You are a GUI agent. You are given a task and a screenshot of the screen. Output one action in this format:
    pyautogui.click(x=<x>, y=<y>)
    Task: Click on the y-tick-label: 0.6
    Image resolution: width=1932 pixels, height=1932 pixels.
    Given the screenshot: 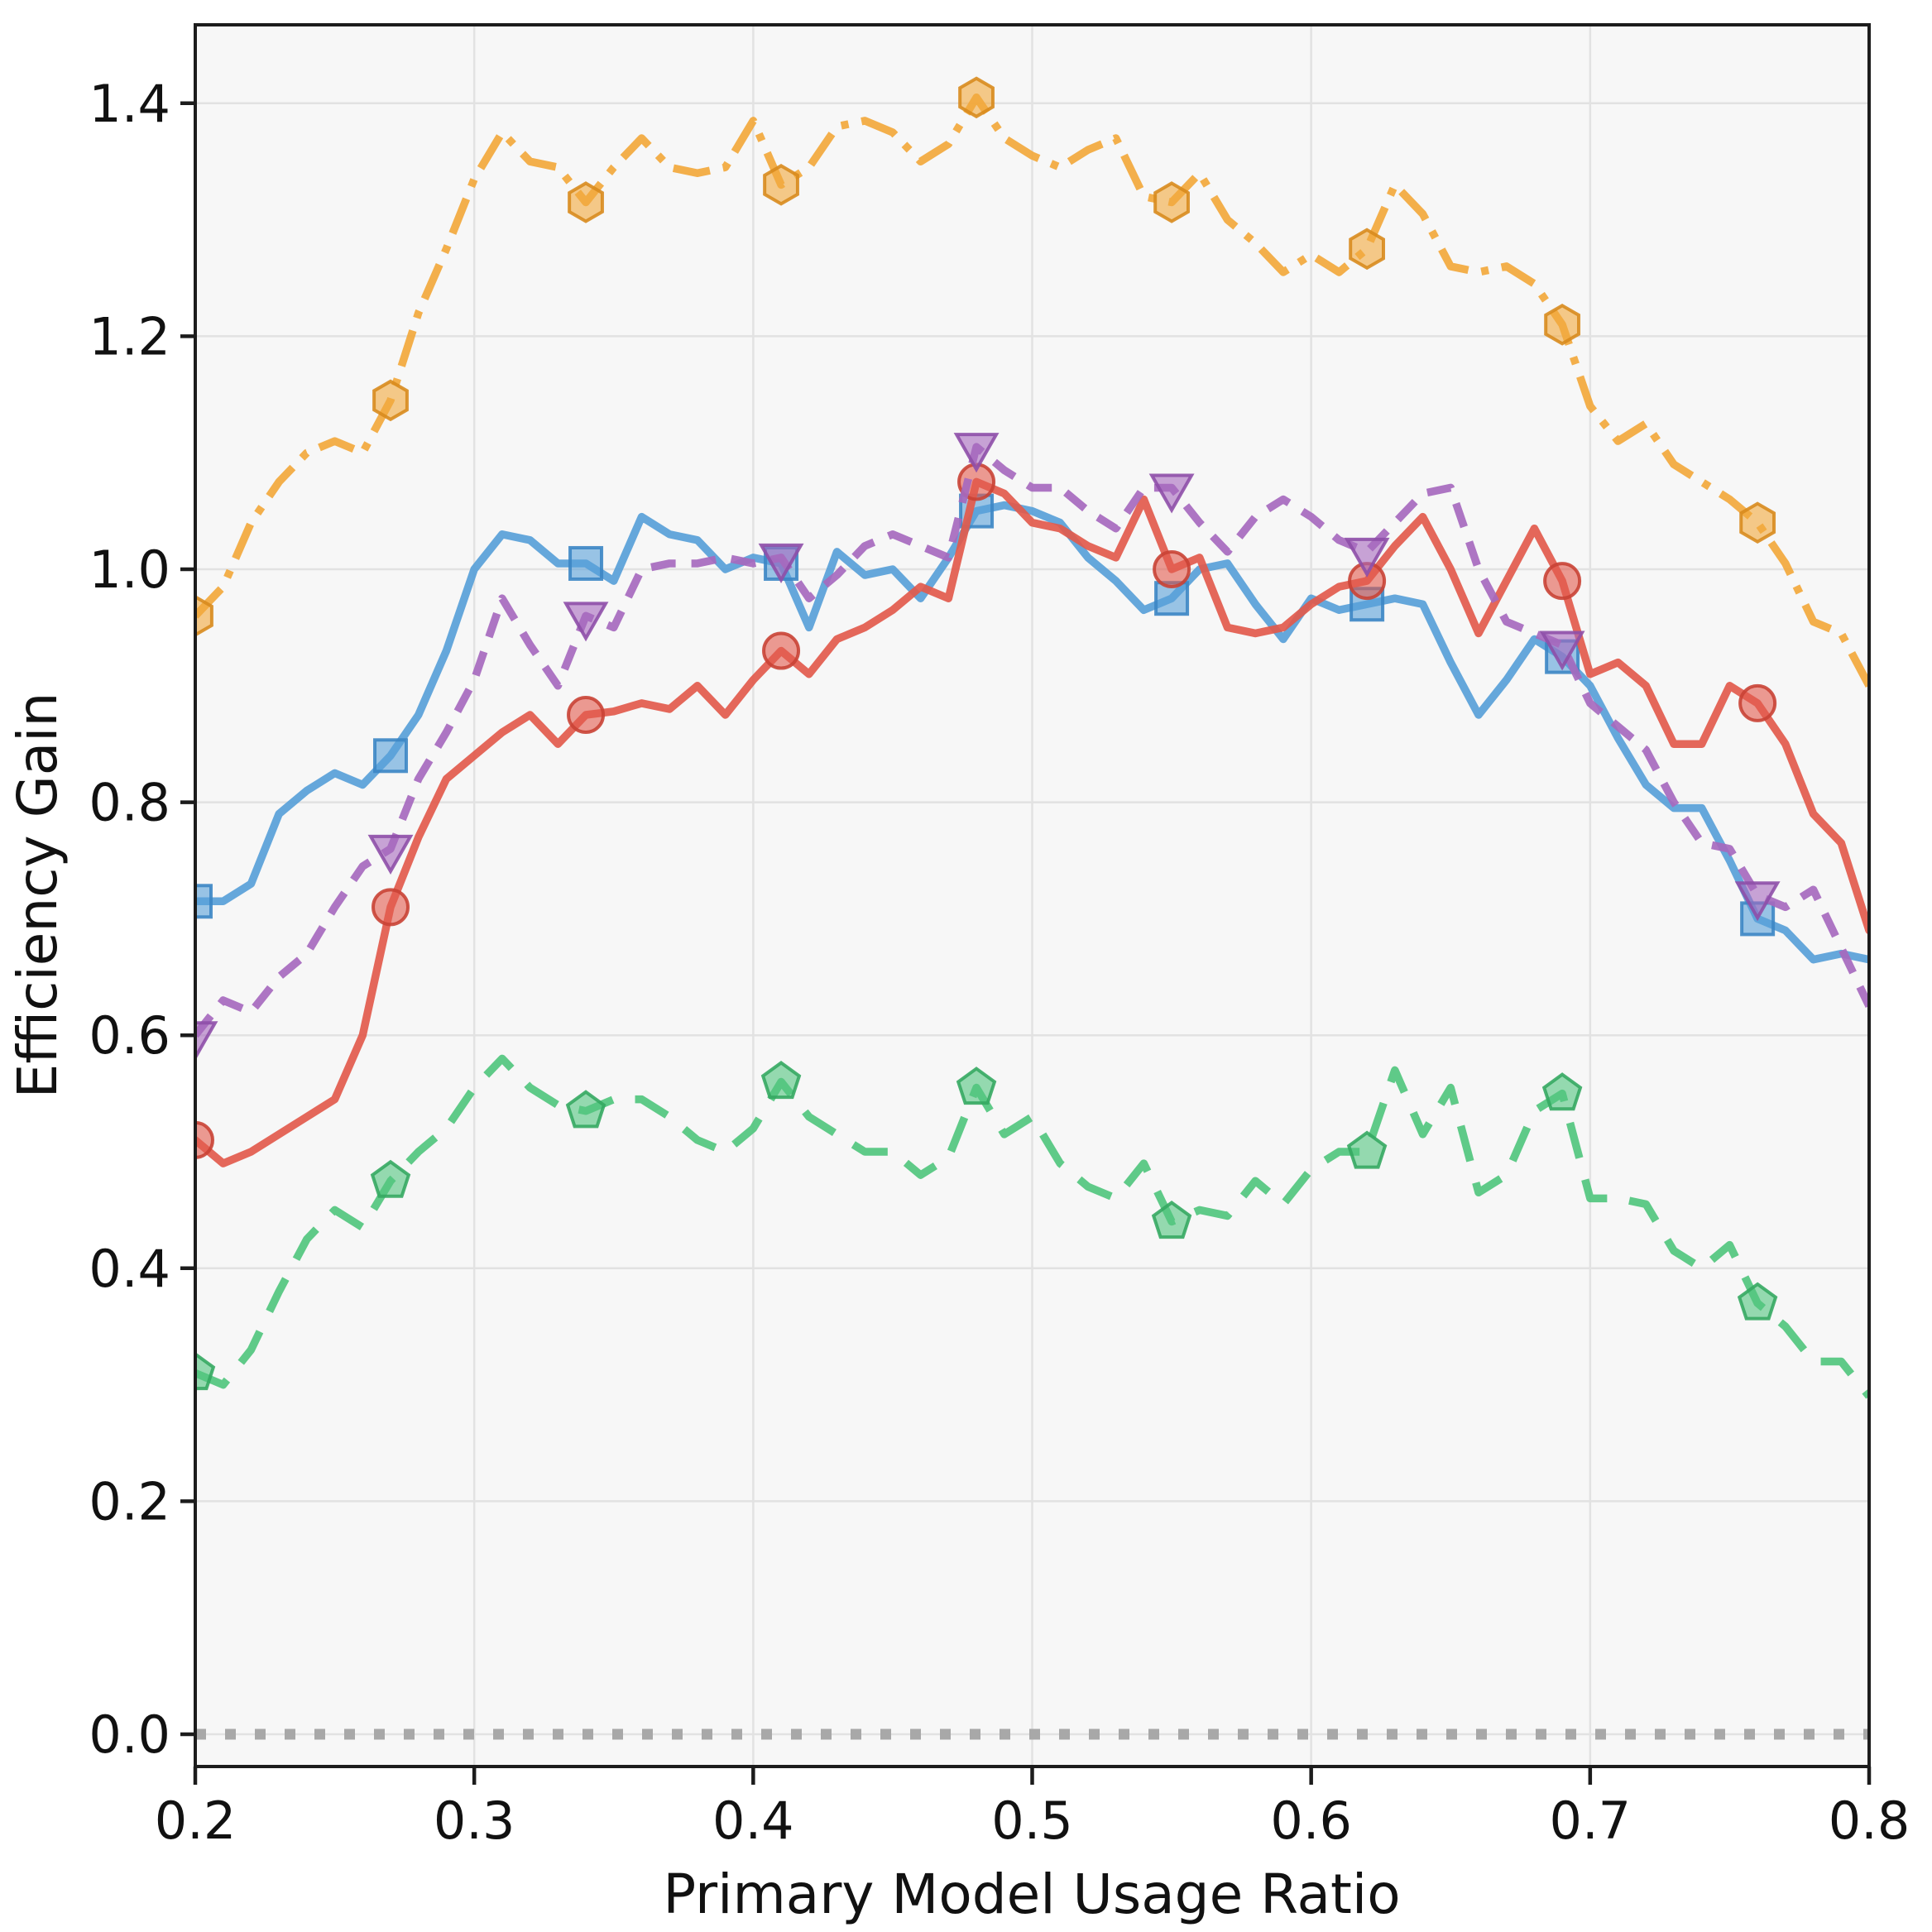 What is the action you would take?
    pyautogui.click(x=130, y=1036)
    